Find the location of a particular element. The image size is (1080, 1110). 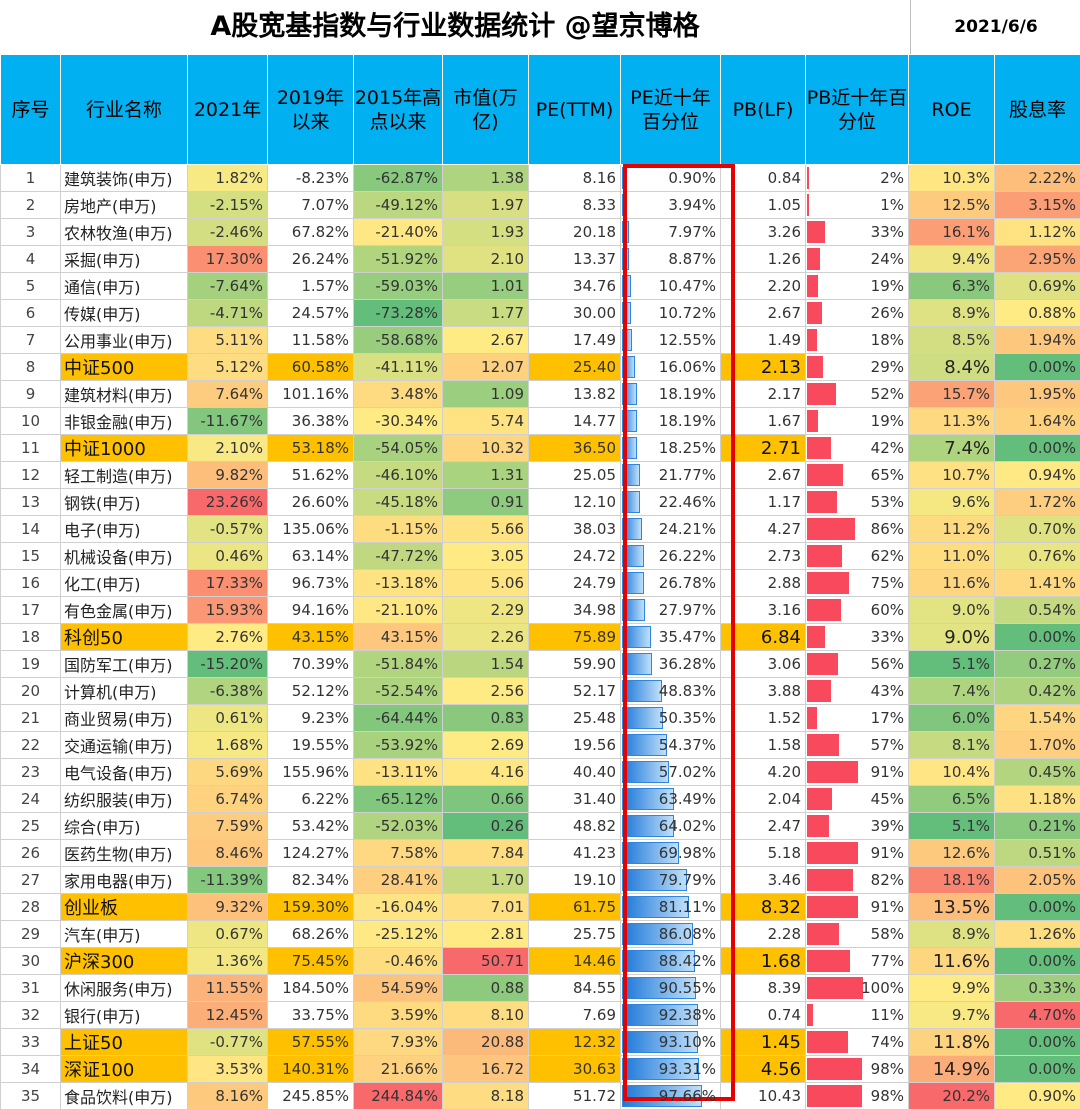

pe-percentile-cell: 18.19% is located at coordinates (671, 394).